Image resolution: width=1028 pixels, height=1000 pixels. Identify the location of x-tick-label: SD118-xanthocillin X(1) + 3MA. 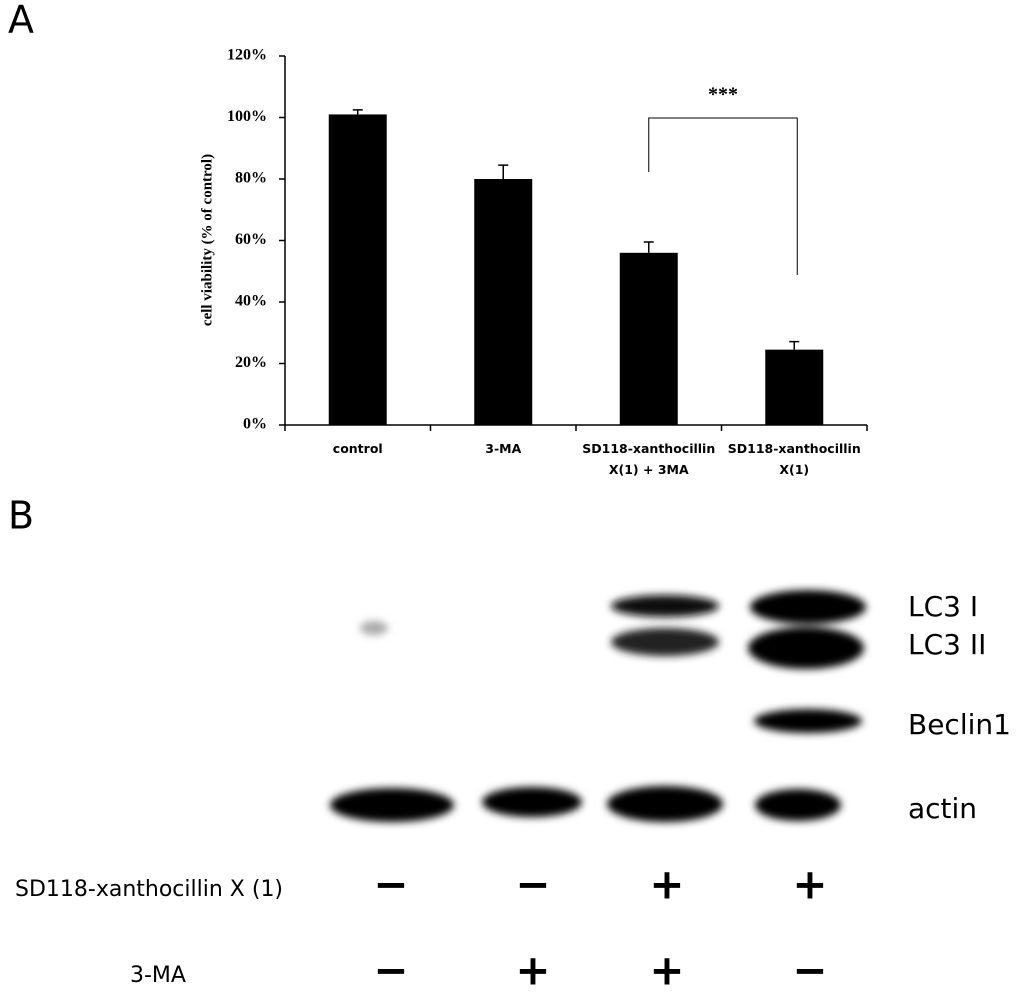
(649, 459).